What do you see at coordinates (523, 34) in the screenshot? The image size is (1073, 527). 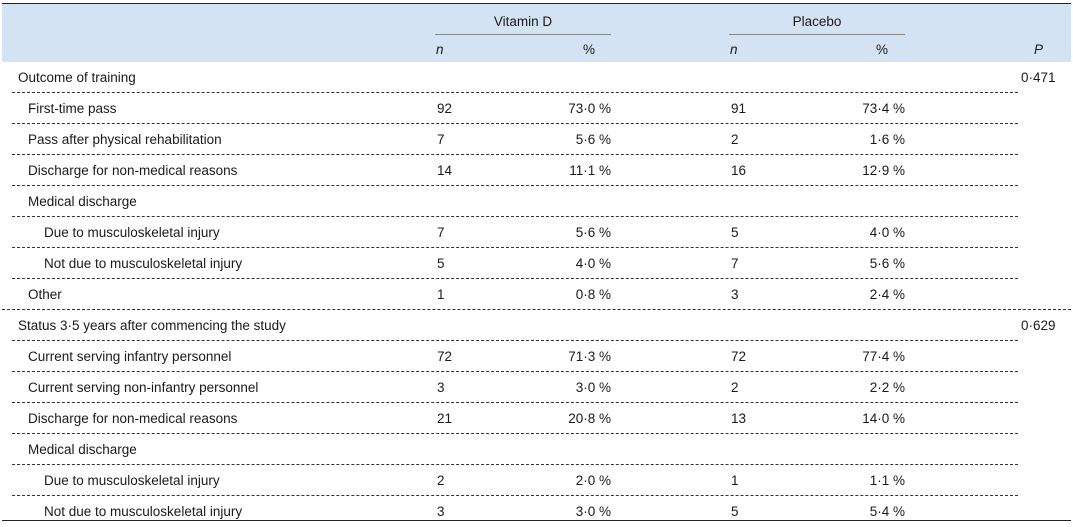 I see `header-vitamin-d-rule` at bounding box center [523, 34].